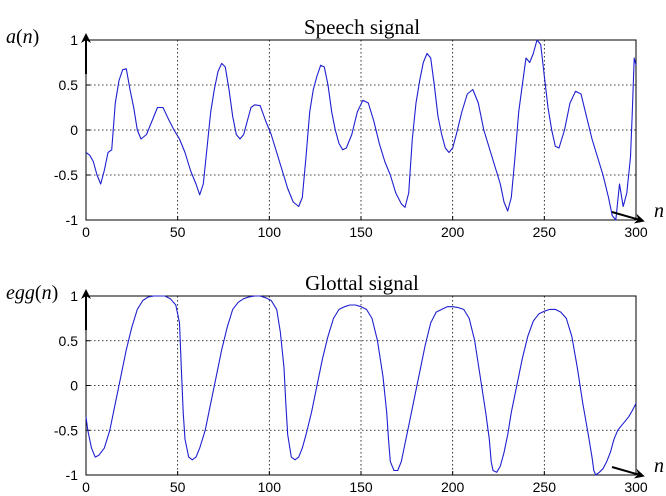 Image resolution: width=666 pixels, height=496 pixels. I want to click on speech-y-tick-label: -1, so click(72, 220).